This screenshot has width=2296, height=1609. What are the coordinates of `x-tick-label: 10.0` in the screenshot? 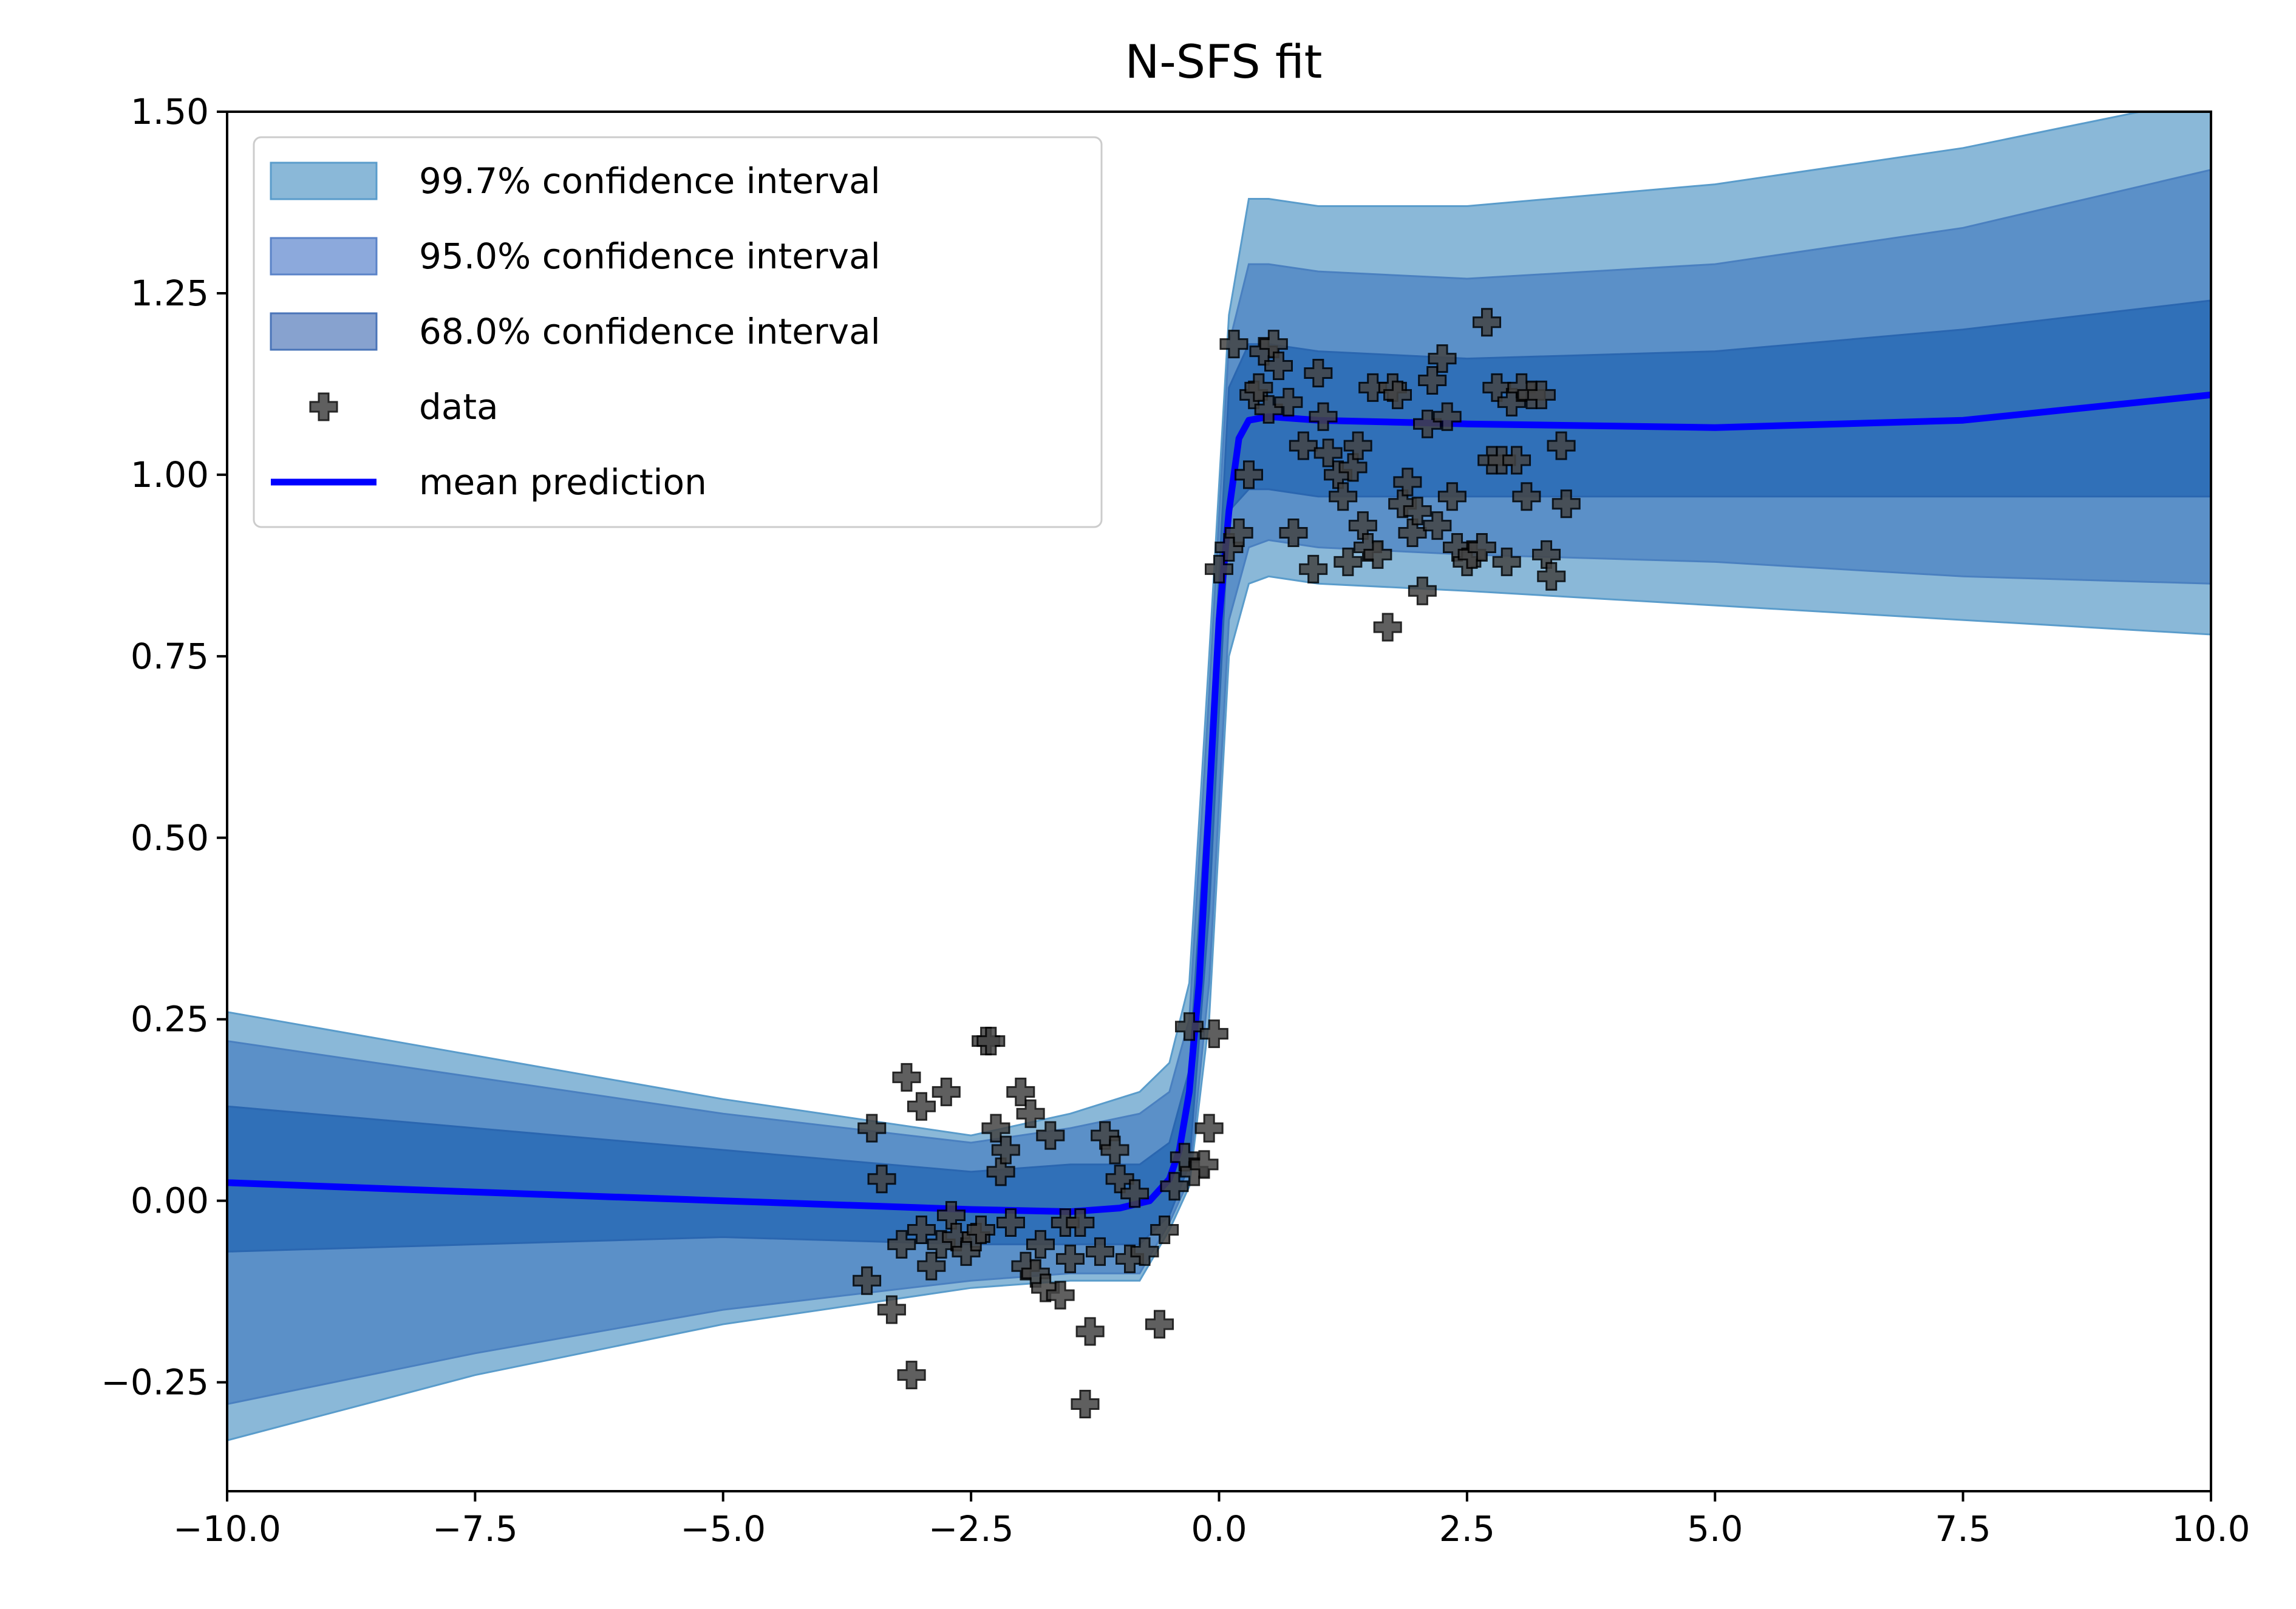 It's located at (2211, 1528).